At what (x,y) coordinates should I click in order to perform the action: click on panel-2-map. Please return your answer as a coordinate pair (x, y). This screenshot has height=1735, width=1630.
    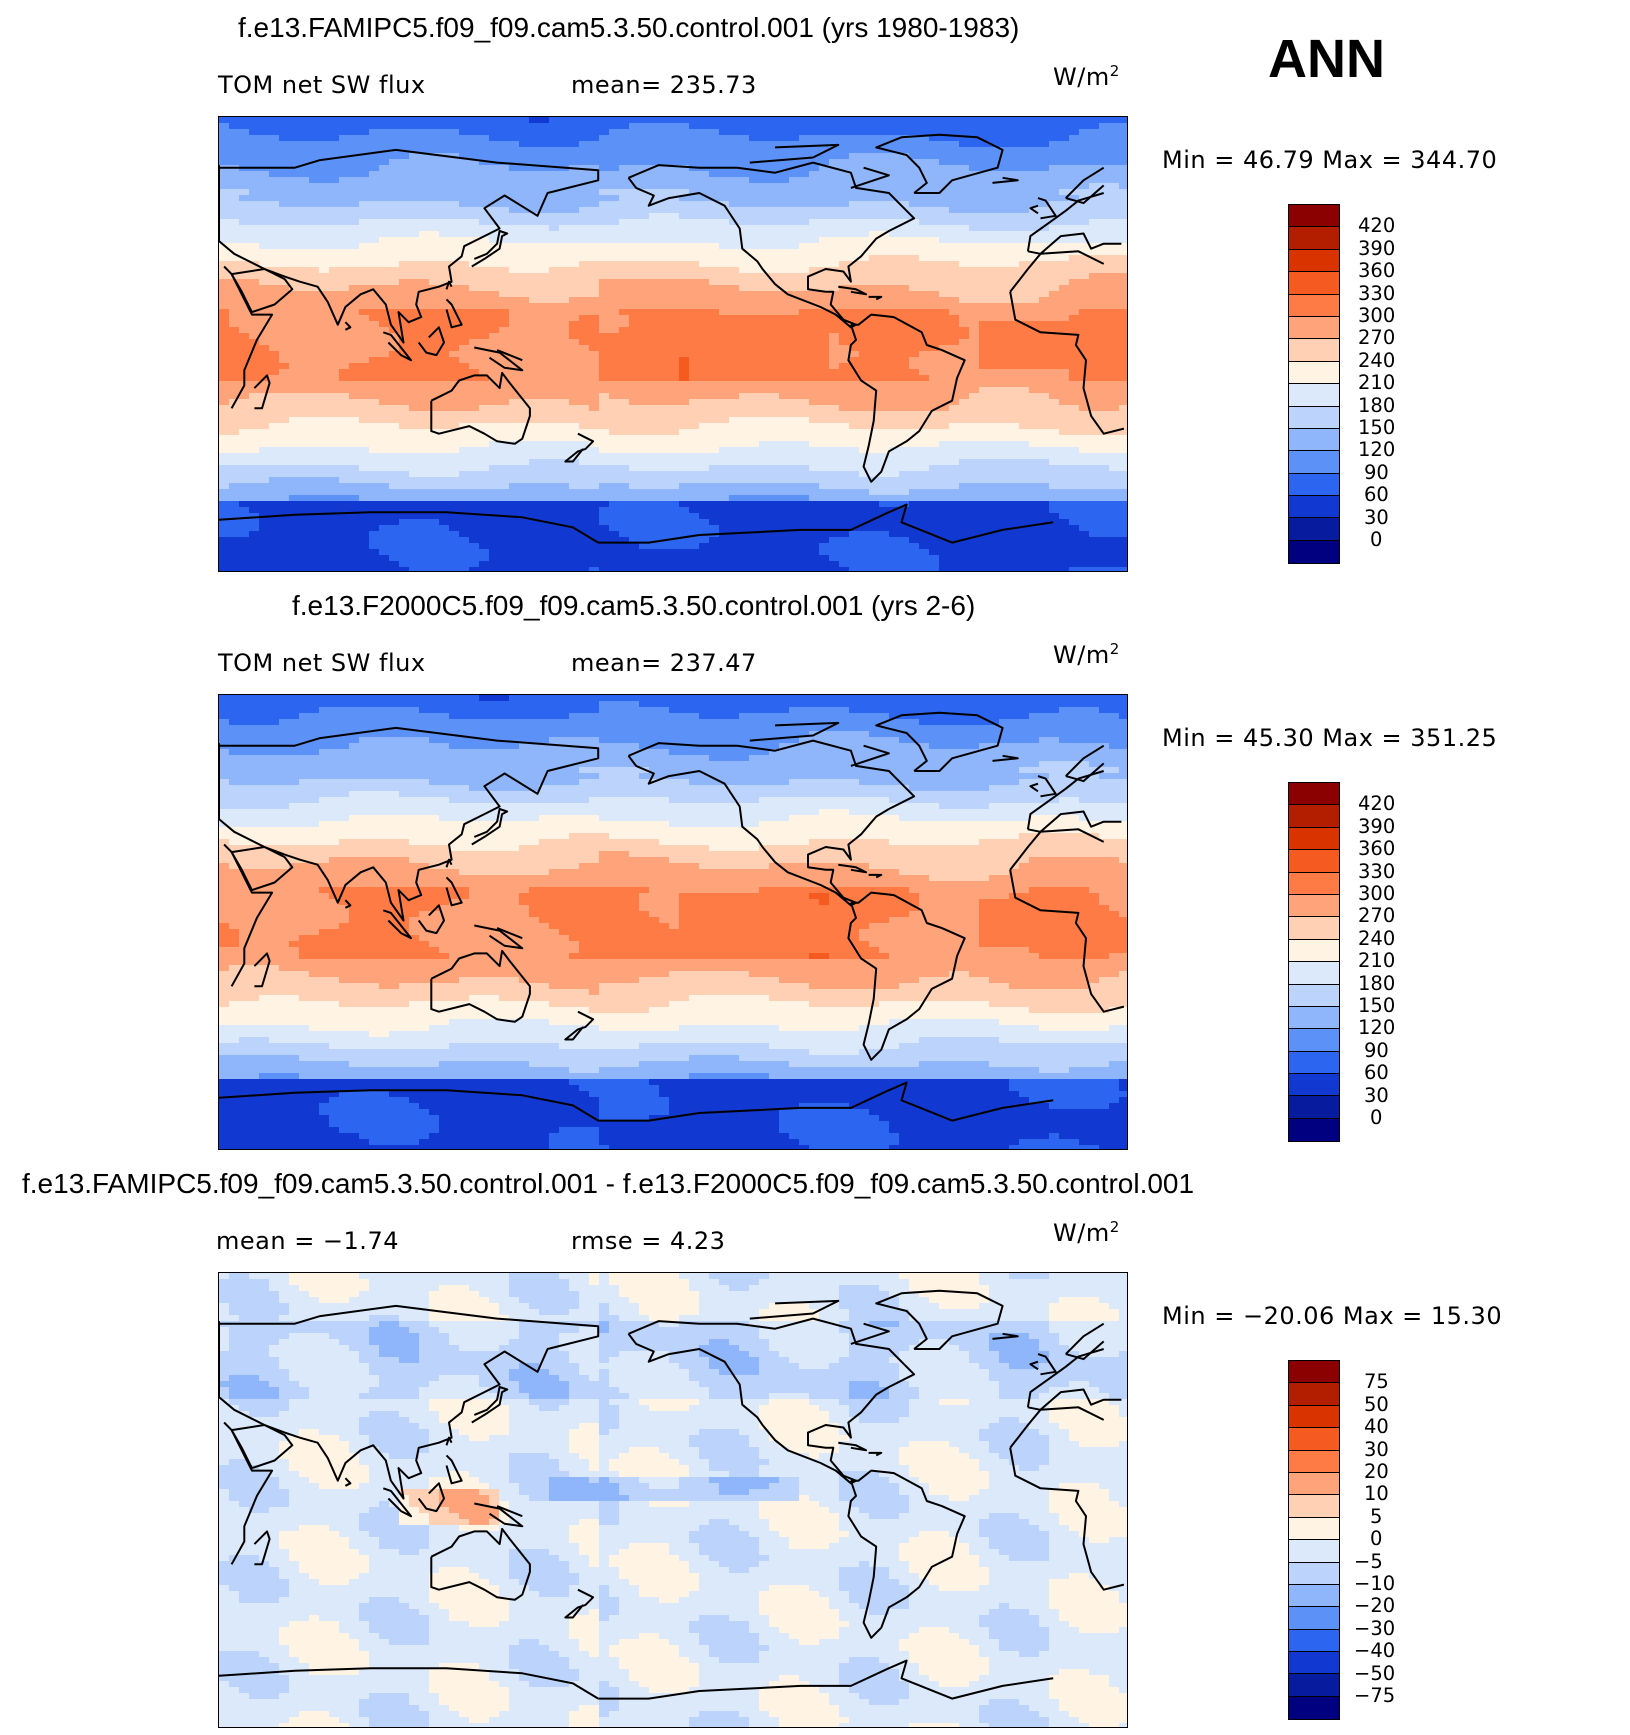
    Looking at the image, I should click on (673, 922).